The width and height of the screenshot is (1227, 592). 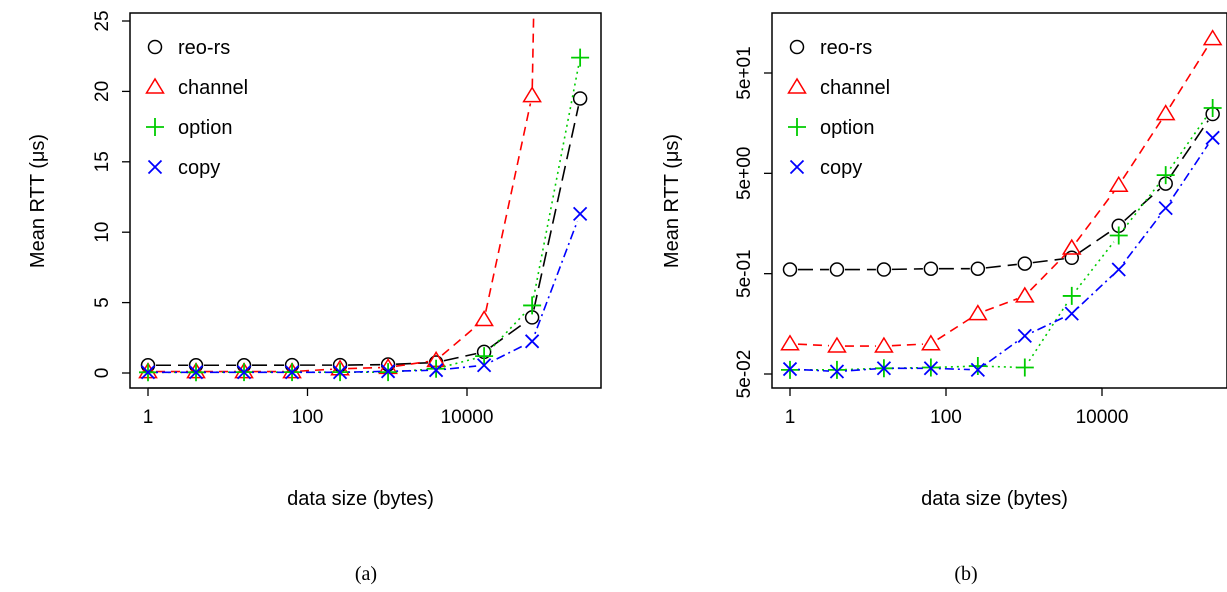 What do you see at coordinates (965, 574) in the screenshot?
I see `panel-caption: (b)` at bounding box center [965, 574].